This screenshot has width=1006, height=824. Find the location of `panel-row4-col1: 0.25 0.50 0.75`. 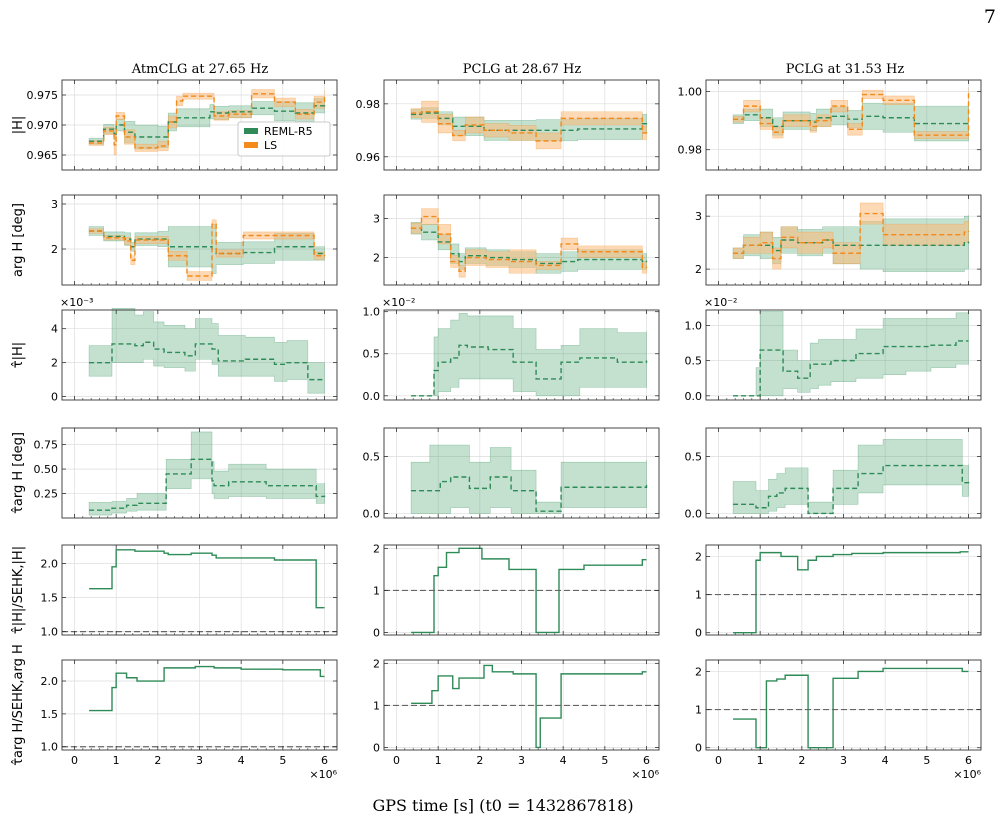

panel-row4-col1: 0.25 0.50 0.75 is located at coordinates (186, 473).